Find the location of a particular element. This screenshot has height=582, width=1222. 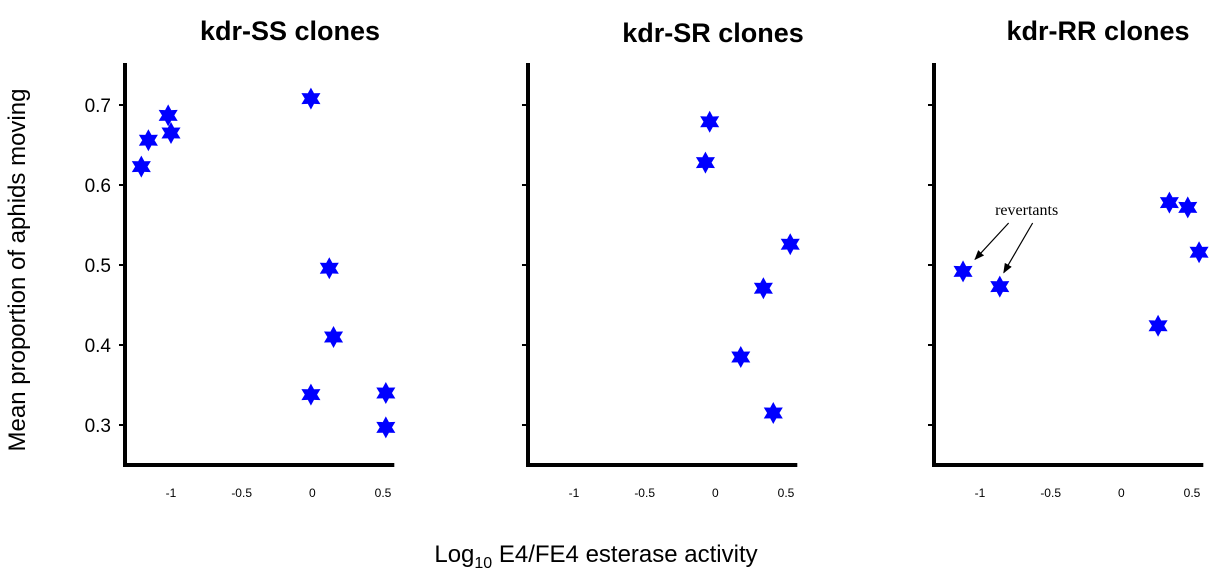

x-axis-title-subscript: 10 is located at coordinates (483, 563).